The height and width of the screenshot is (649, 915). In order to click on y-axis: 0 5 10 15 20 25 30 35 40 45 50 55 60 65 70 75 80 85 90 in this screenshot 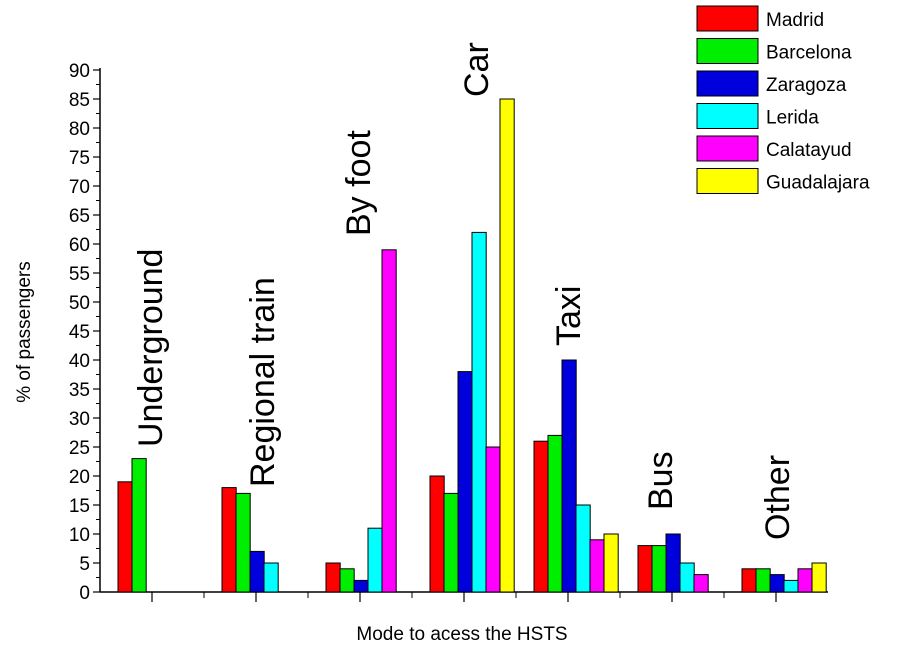, I will do `click(85, 332)`.